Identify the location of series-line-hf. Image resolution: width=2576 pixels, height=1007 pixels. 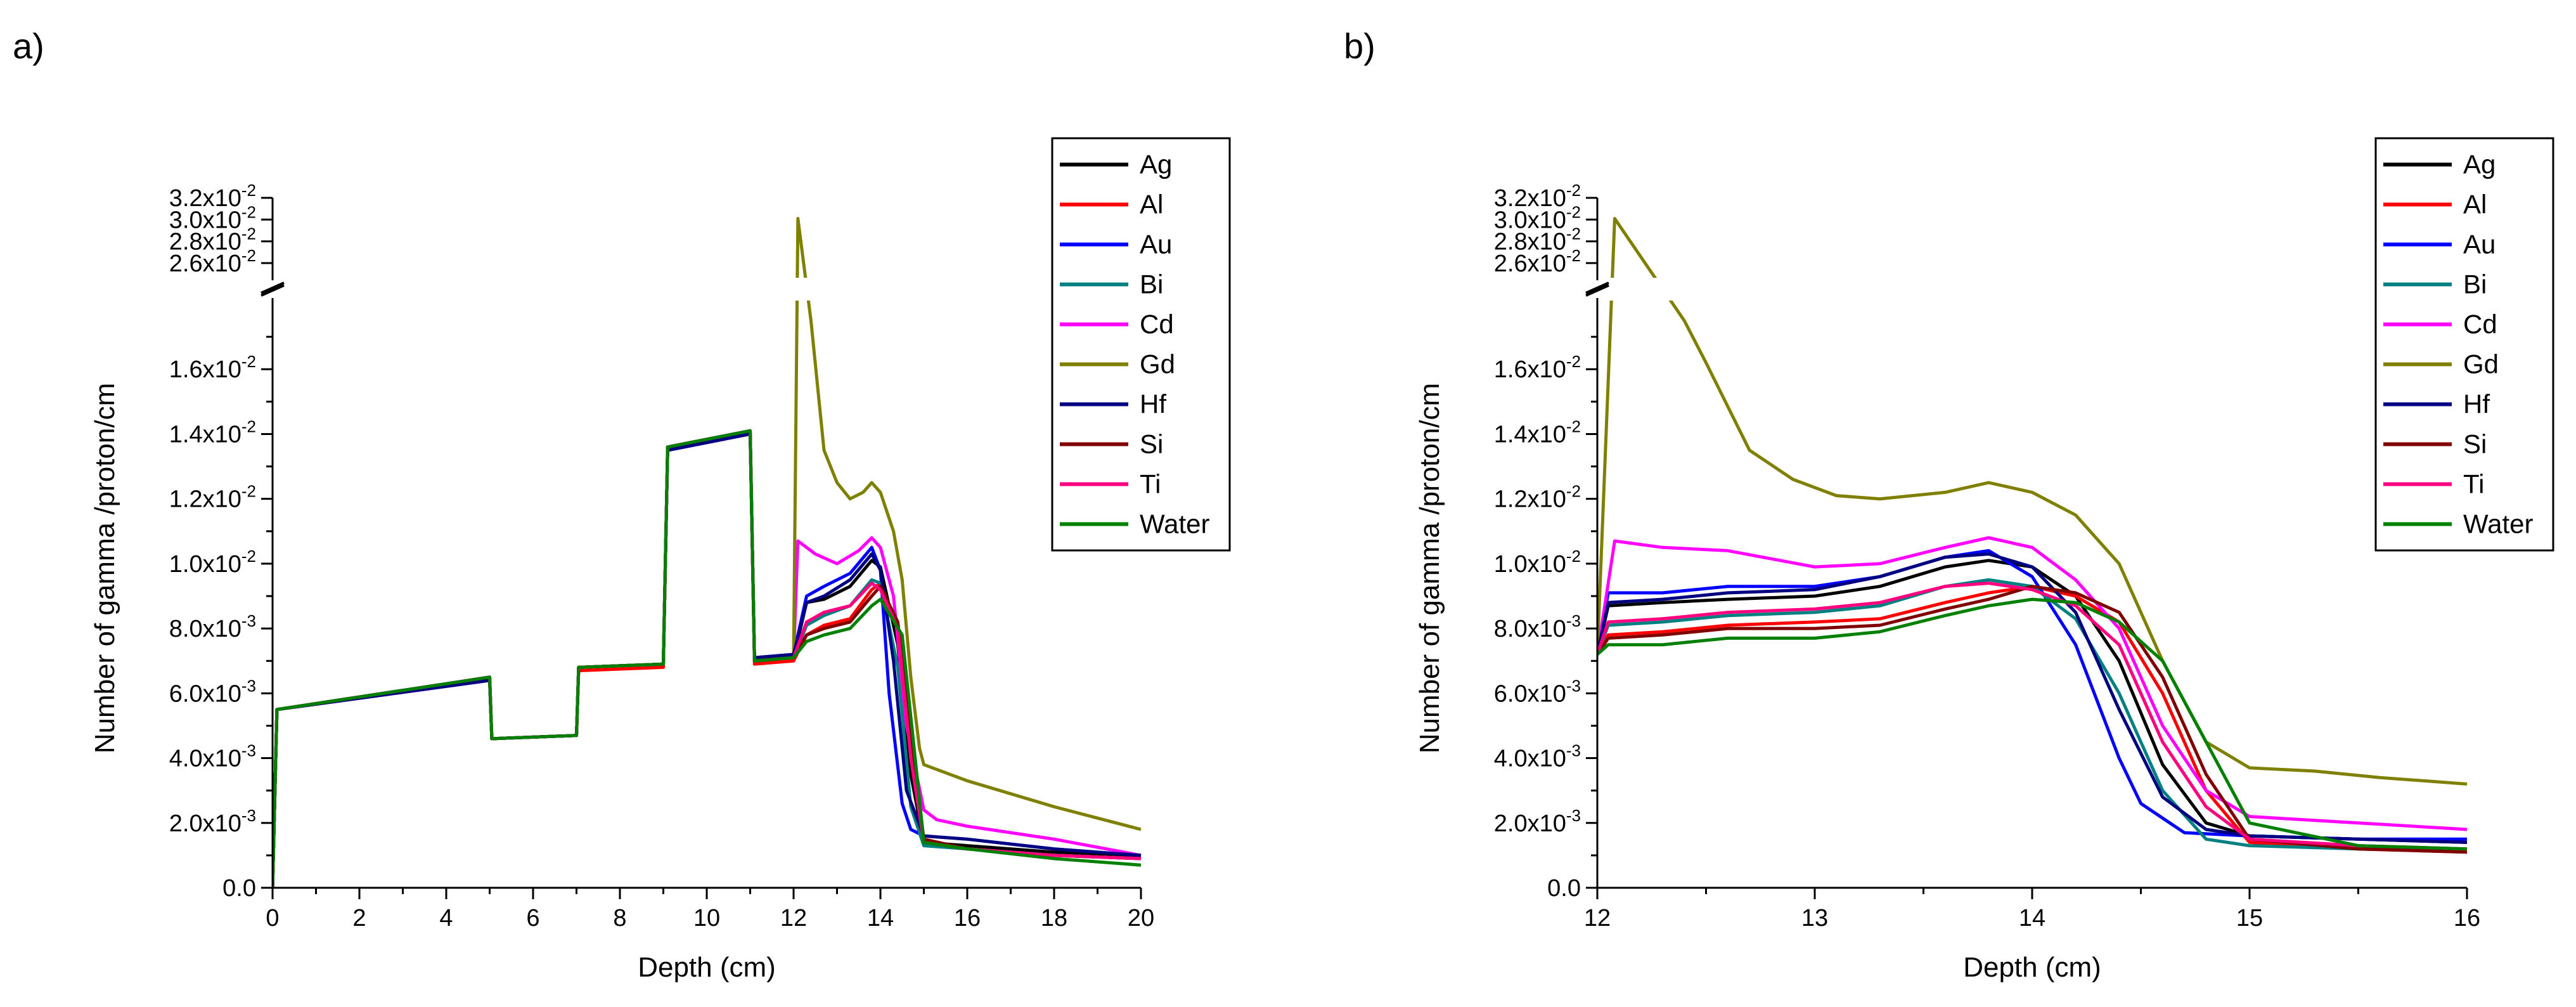
(2032, 698).